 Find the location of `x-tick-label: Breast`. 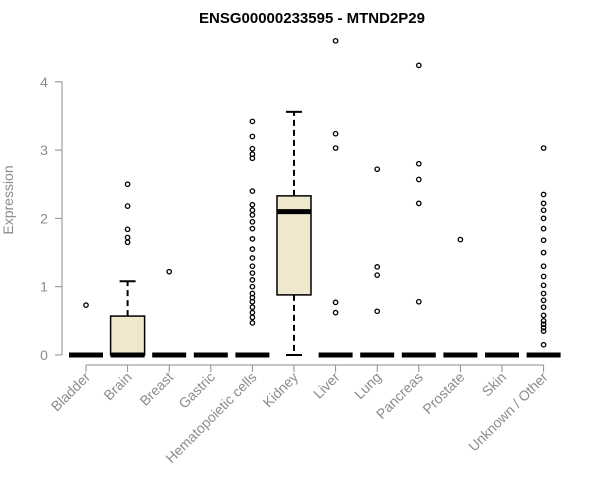

x-tick-label: Breast is located at coordinates (156, 389).